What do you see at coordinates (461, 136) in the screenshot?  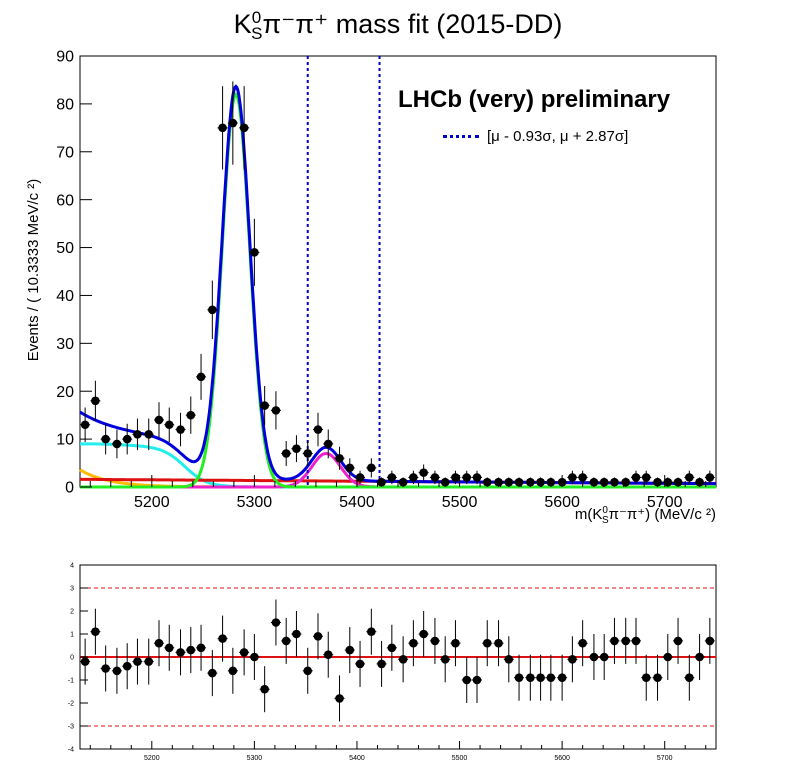 I see `legend-swatch-window` at bounding box center [461, 136].